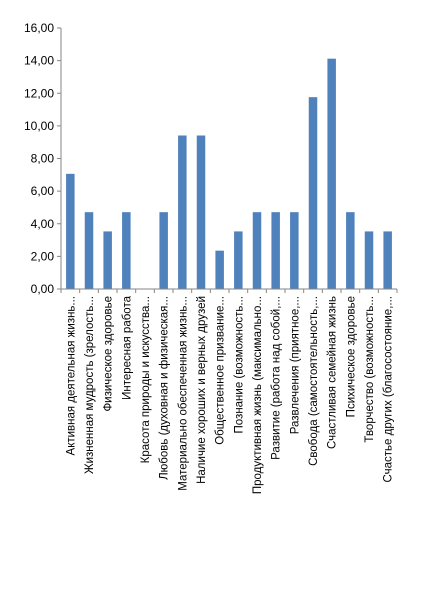 The width and height of the screenshot is (423, 606). What do you see at coordinates (43, 224) in the screenshot?
I see `y-tick-label: 4,00` at bounding box center [43, 224].